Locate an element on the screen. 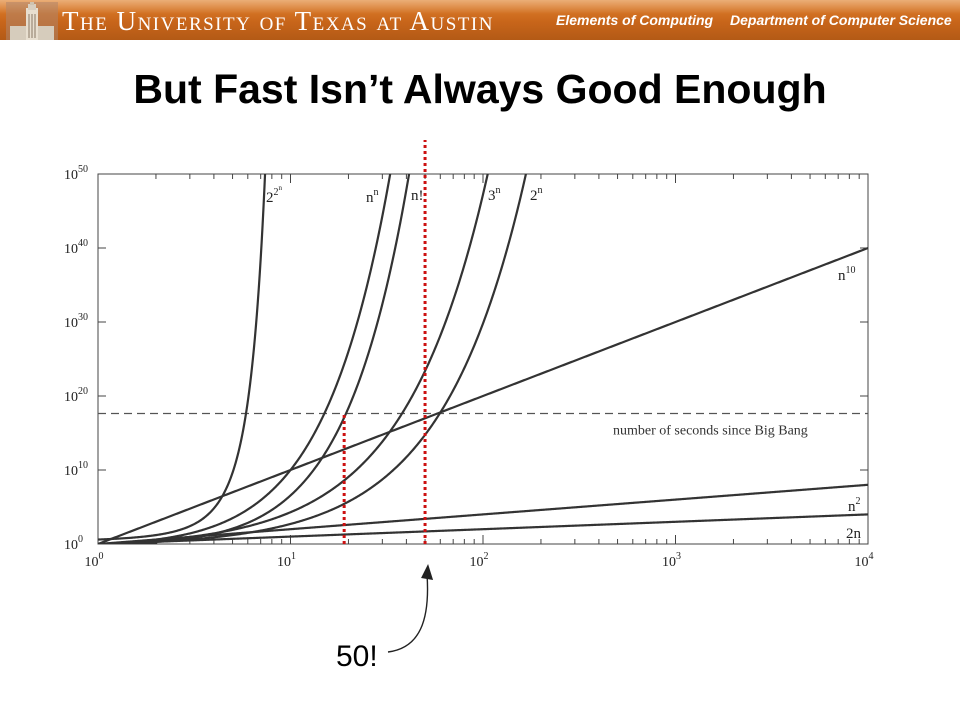 Image resolution: width=960 pixels, height=720 pixels. y-tick-exponent: 40 is located at coordinates (83, 243).